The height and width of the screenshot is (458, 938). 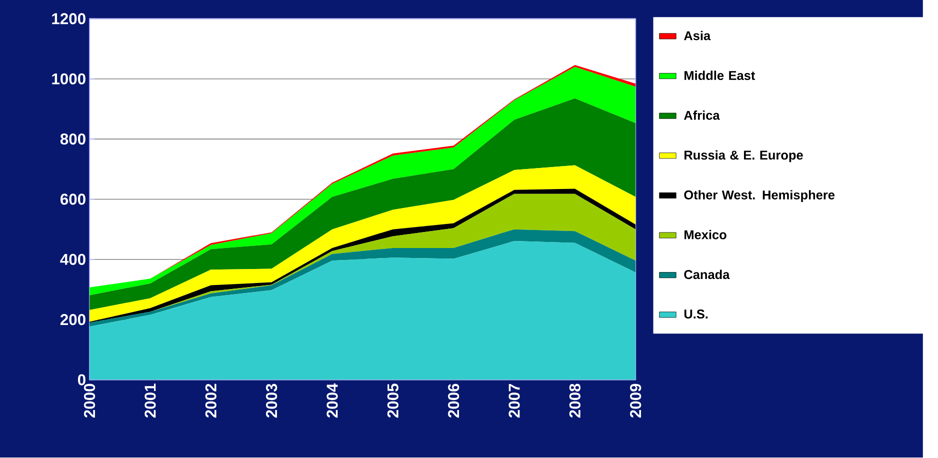 What do you see at coordinates (73, 320) in the screenshot?
I see `y-tick-label: 200` at bounding box center [73, 320].